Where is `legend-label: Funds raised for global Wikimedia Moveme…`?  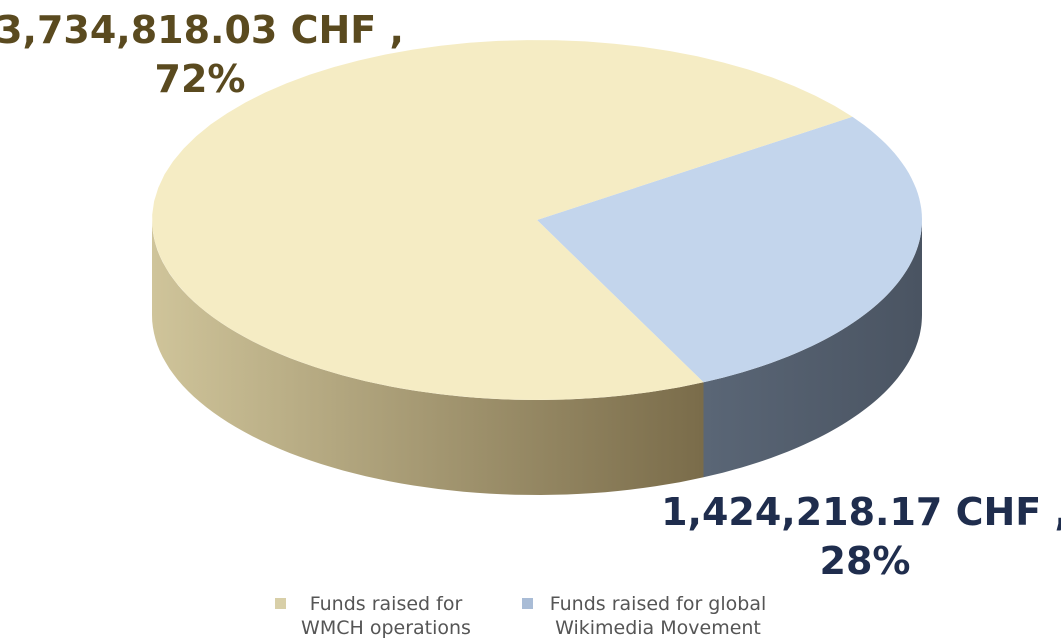
legend-label: Funds raised for global Wikimedia Moveme… is located at coordinates (658, 616).